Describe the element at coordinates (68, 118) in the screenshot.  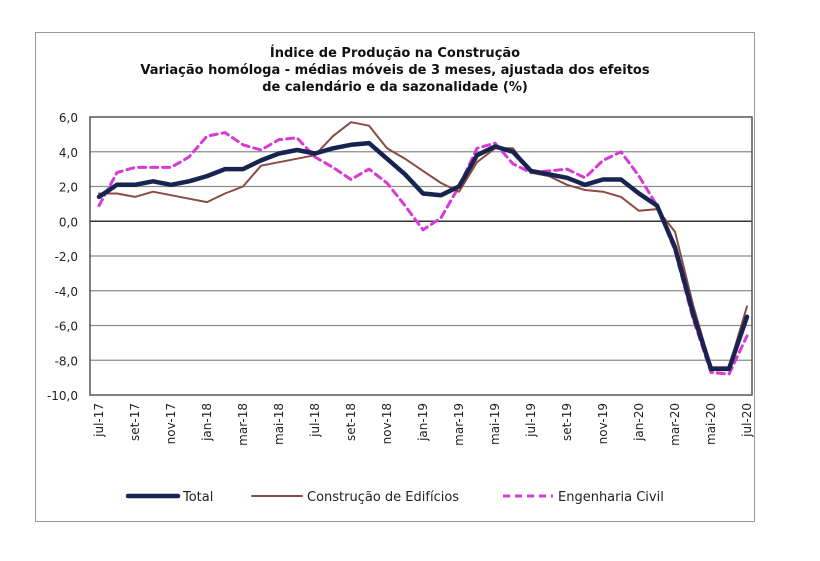
I see `y-tick-label: 6,0` at that location.